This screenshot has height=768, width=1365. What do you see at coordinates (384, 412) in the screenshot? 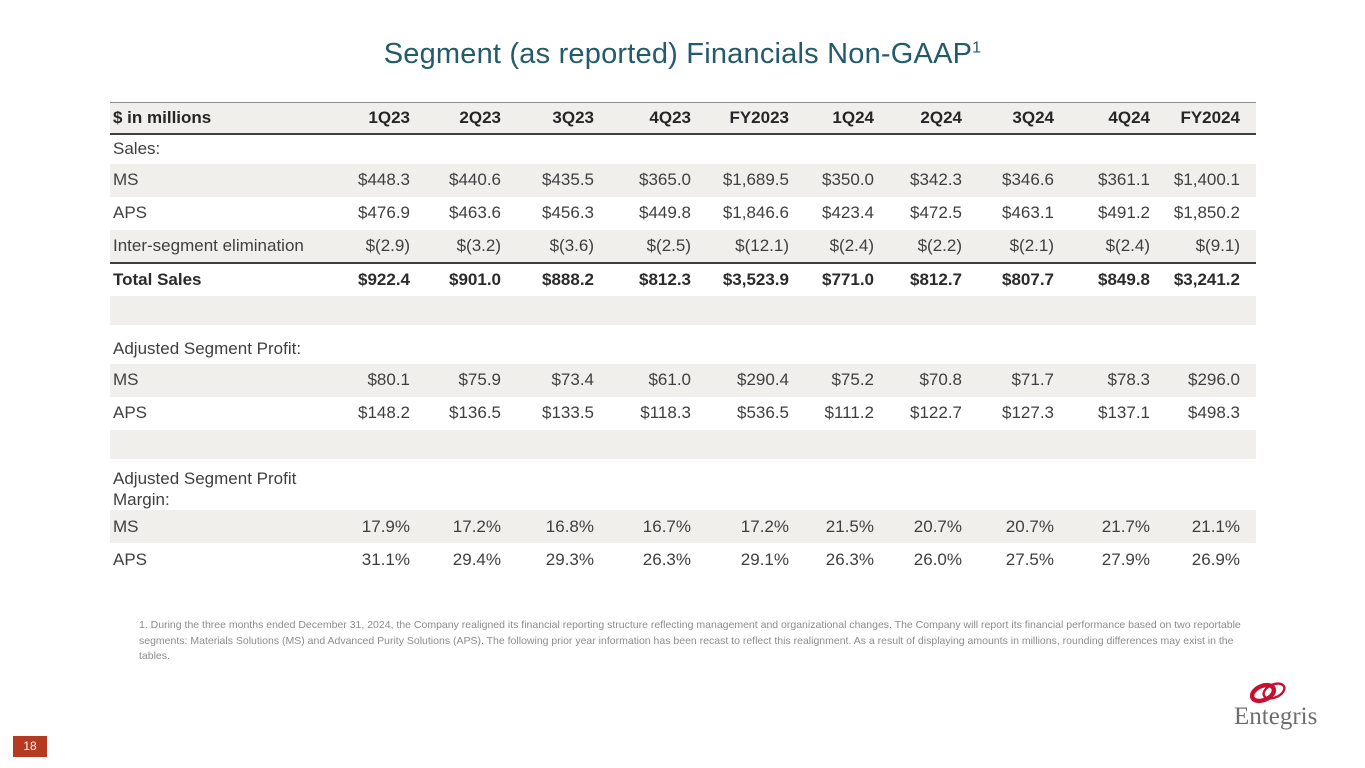
I see `value-cell: $148.2` at bounding box center [384, 412].